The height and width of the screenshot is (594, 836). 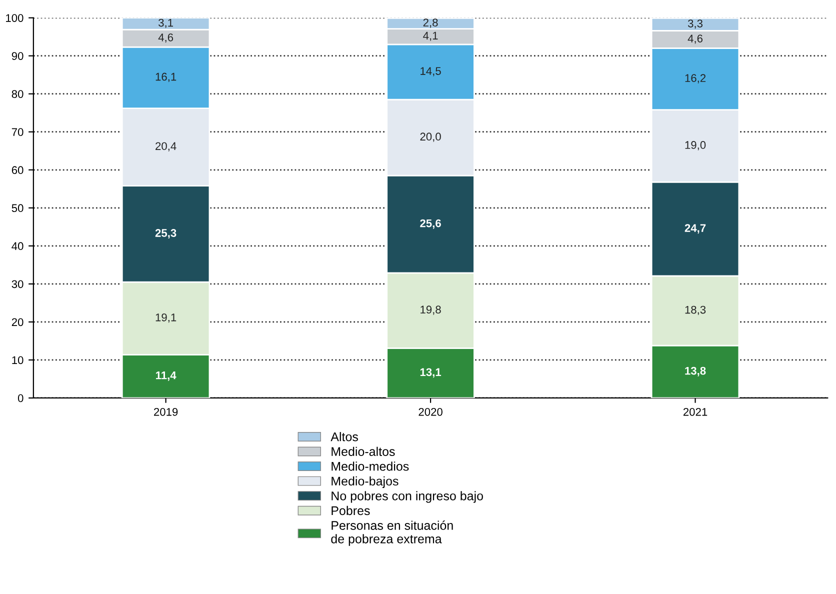 What do you see at coordinates (21, 398) in the screenshot?
I see `y-tick-label: 0` at bounding box center [21, 398].